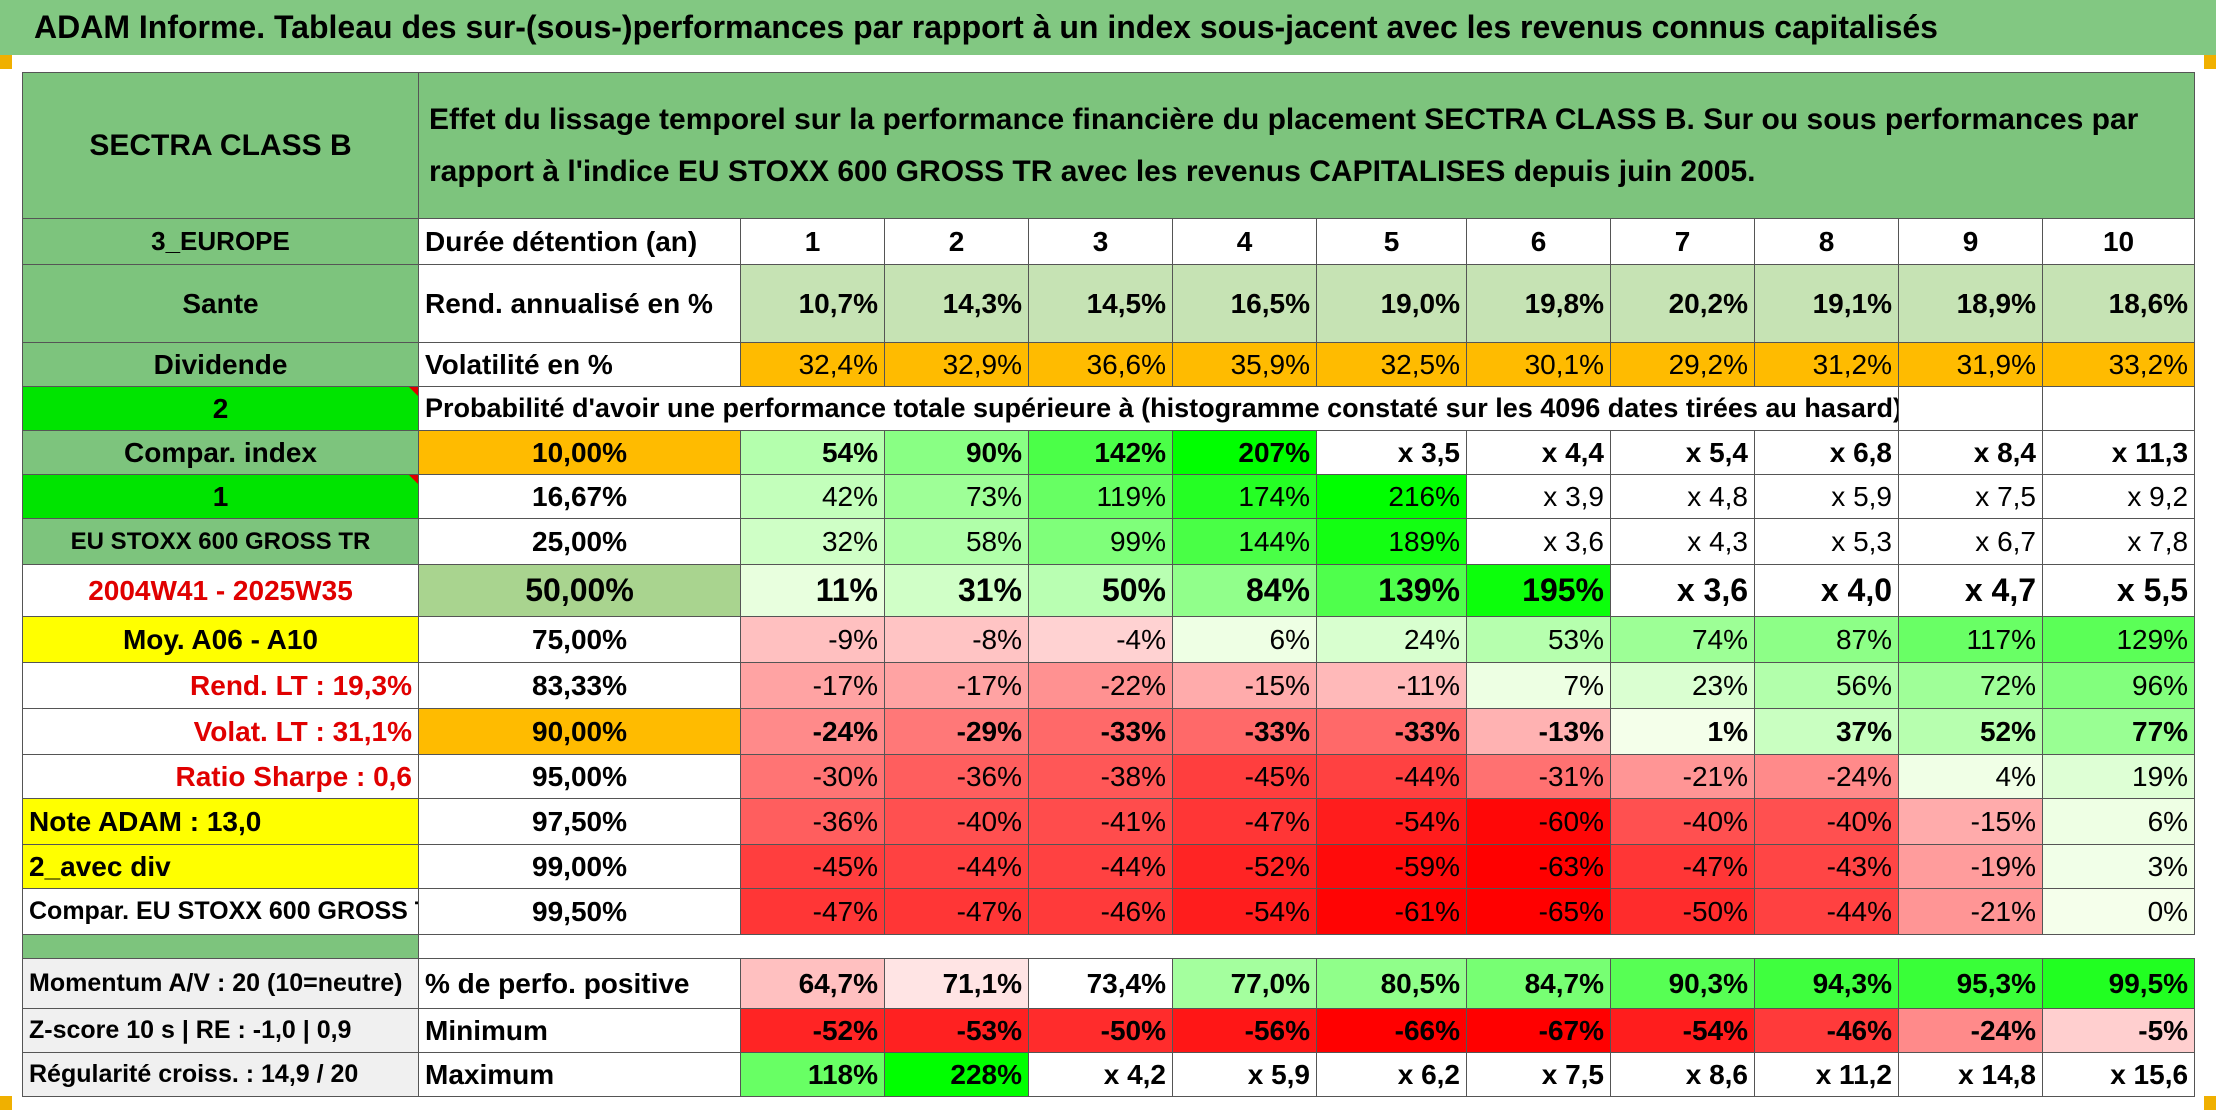  I want to click on volatility-cell: 32,9%, so click(956, 364).